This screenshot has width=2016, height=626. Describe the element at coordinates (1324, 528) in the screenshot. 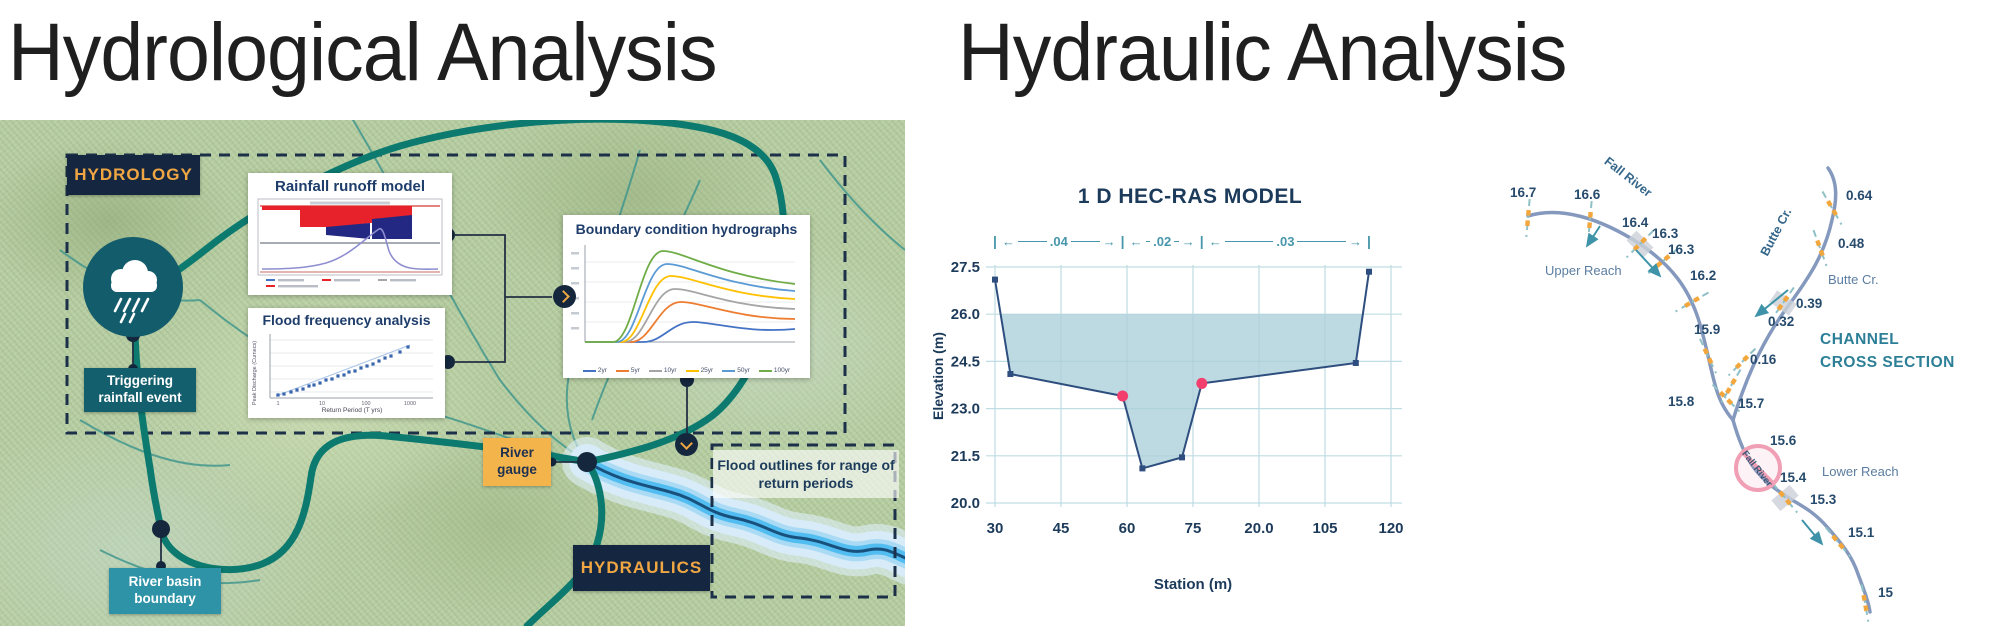

I see `svg-text: 105` at that location.